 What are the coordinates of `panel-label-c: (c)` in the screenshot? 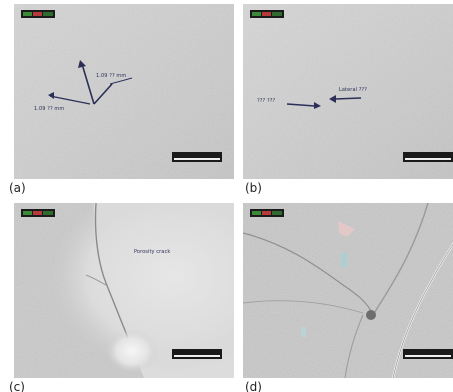 It's located at (17, 386).